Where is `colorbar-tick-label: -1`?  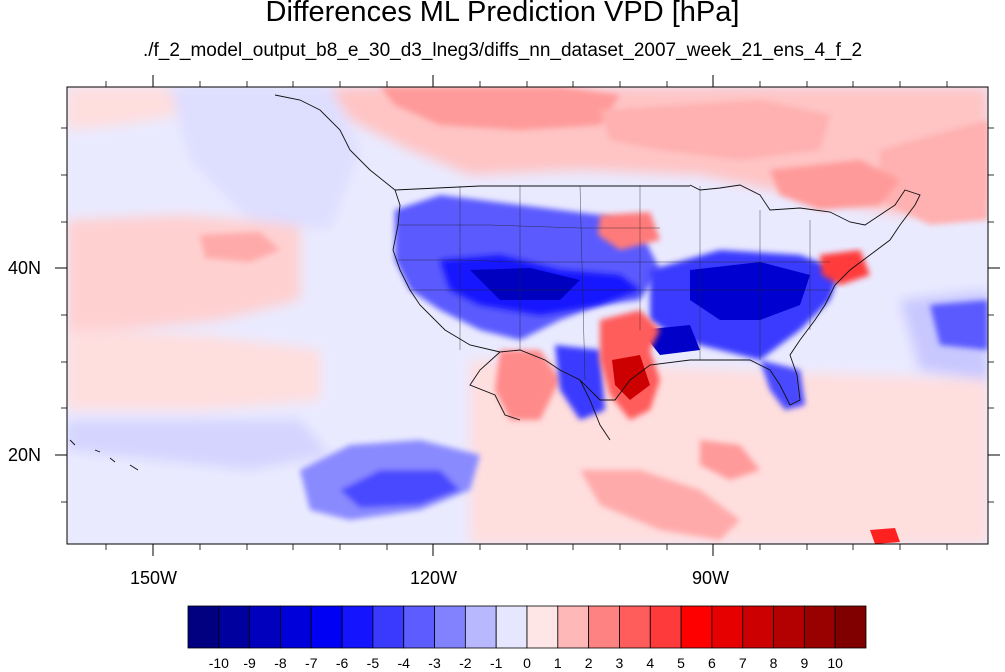
colorbar-tick-label: -1 is located at coordinates (496, 663).